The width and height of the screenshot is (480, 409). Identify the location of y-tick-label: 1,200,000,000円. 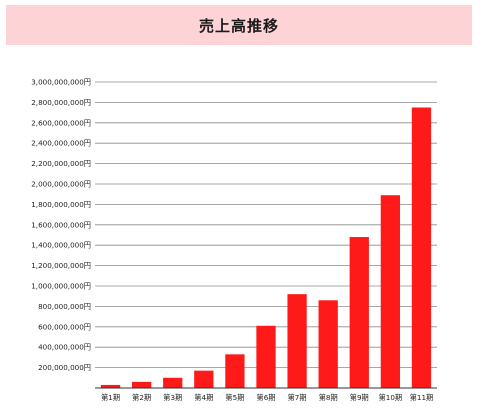
(61, 265).